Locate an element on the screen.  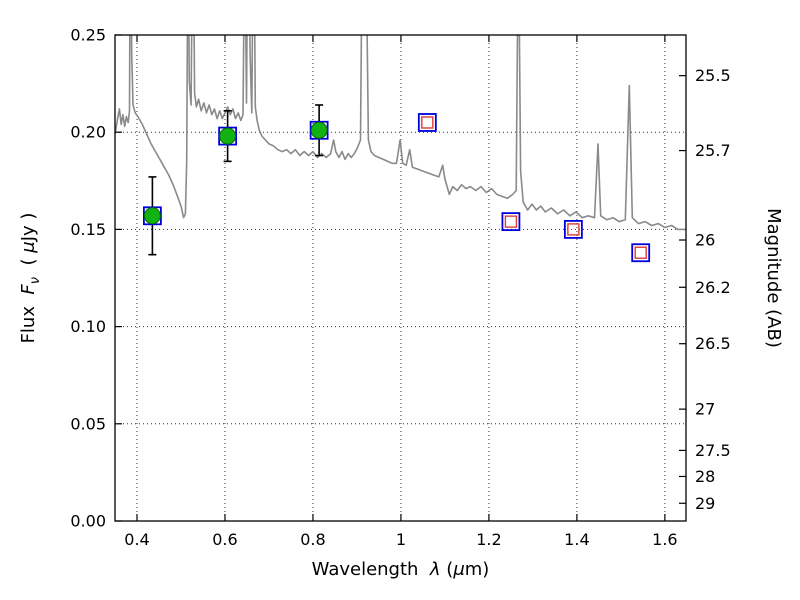
flux-tick-label: 0.20 is located at coordinates (88, 132).